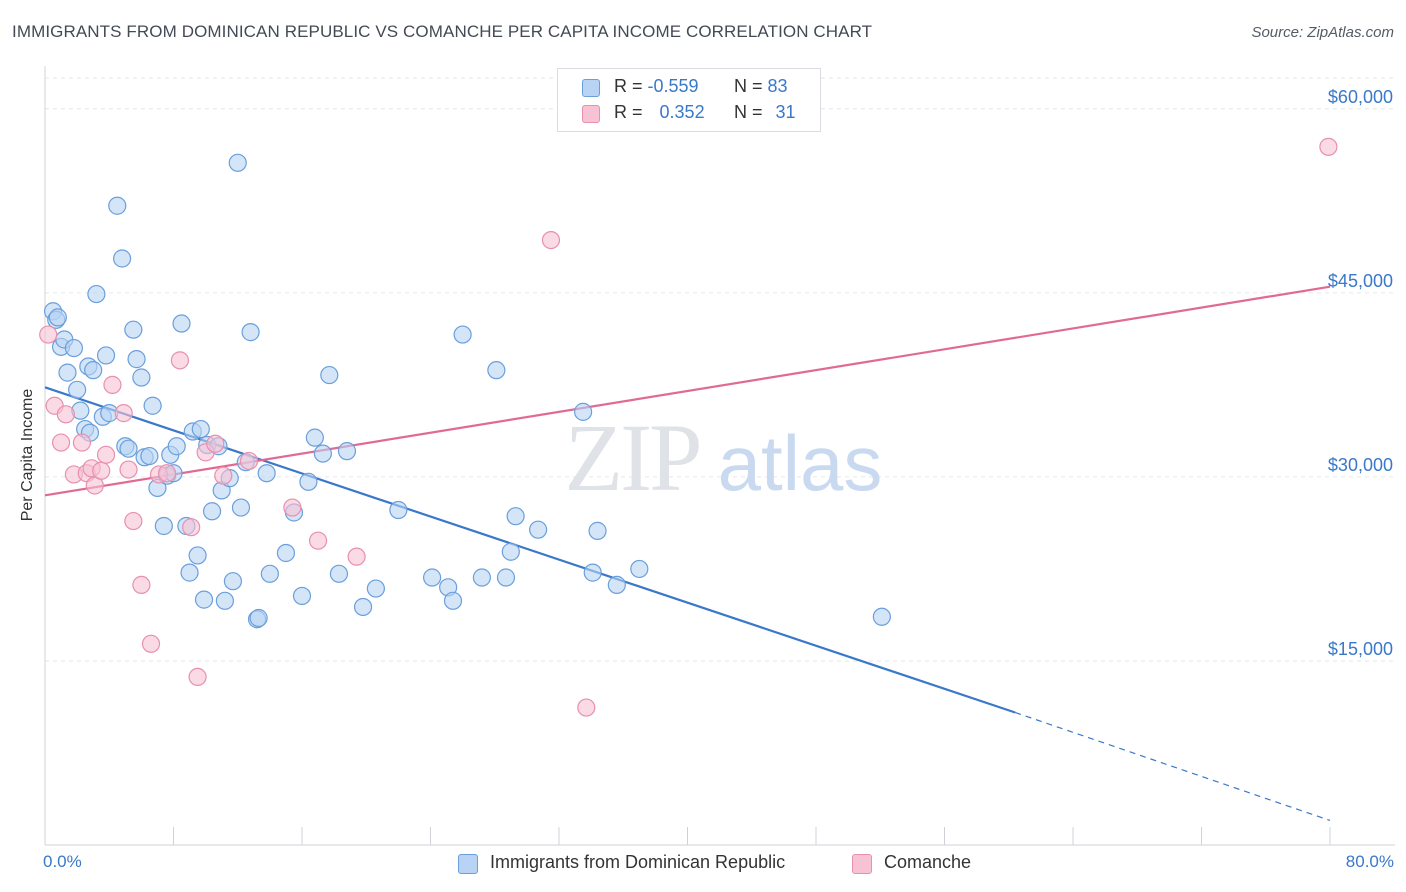 Image resolution: width=1406 pixels, height=892 pixels. Describe the element at coordinates (591, 114) in the screenshot. I see `legend-swatch-pink` at that location.